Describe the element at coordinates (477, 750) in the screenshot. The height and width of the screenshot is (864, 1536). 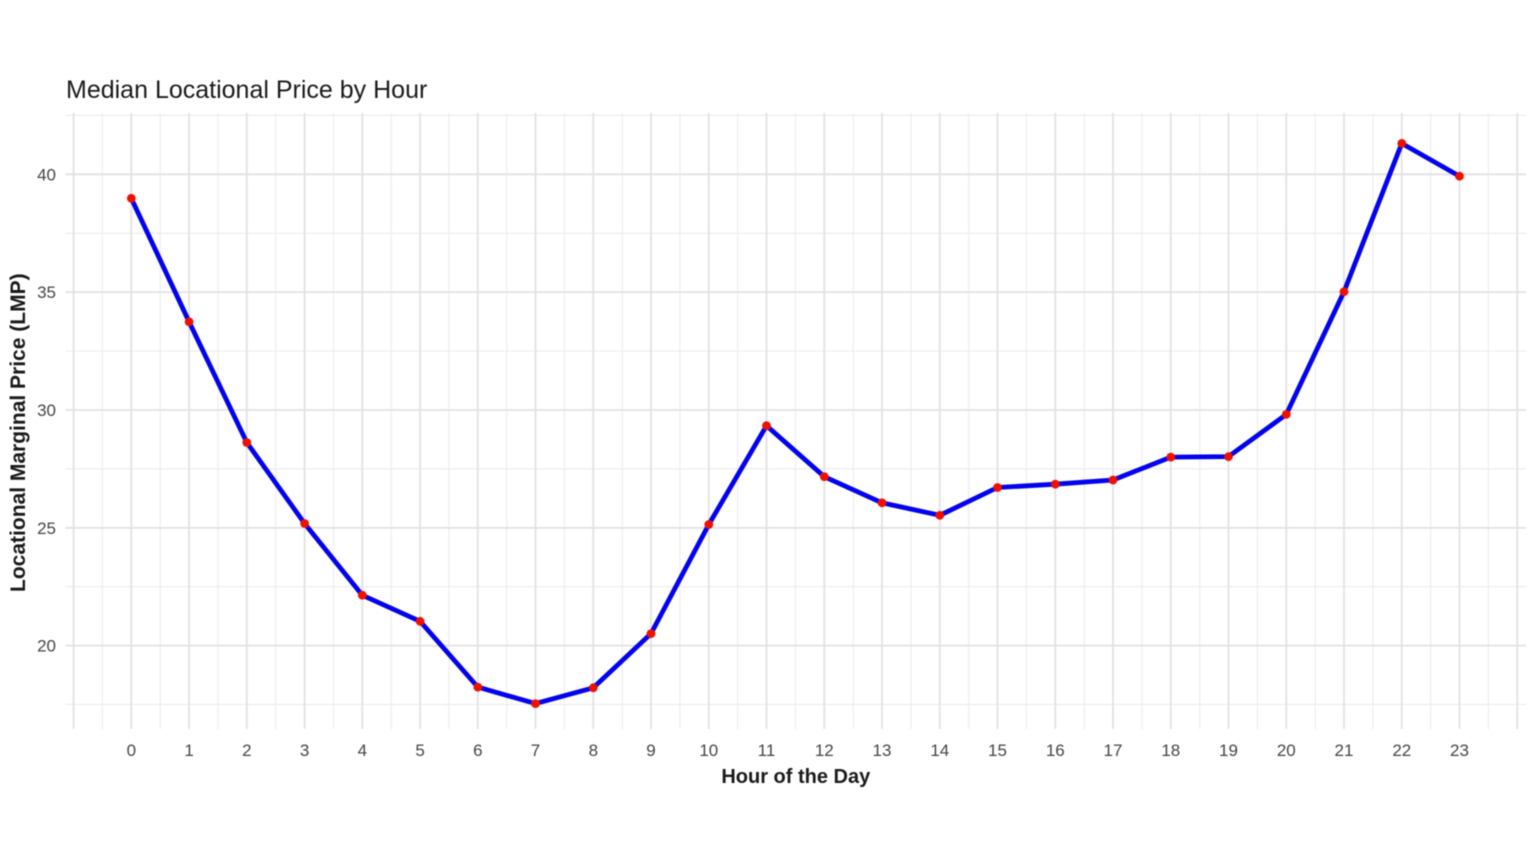
I see `svg-text: 6` at that location.